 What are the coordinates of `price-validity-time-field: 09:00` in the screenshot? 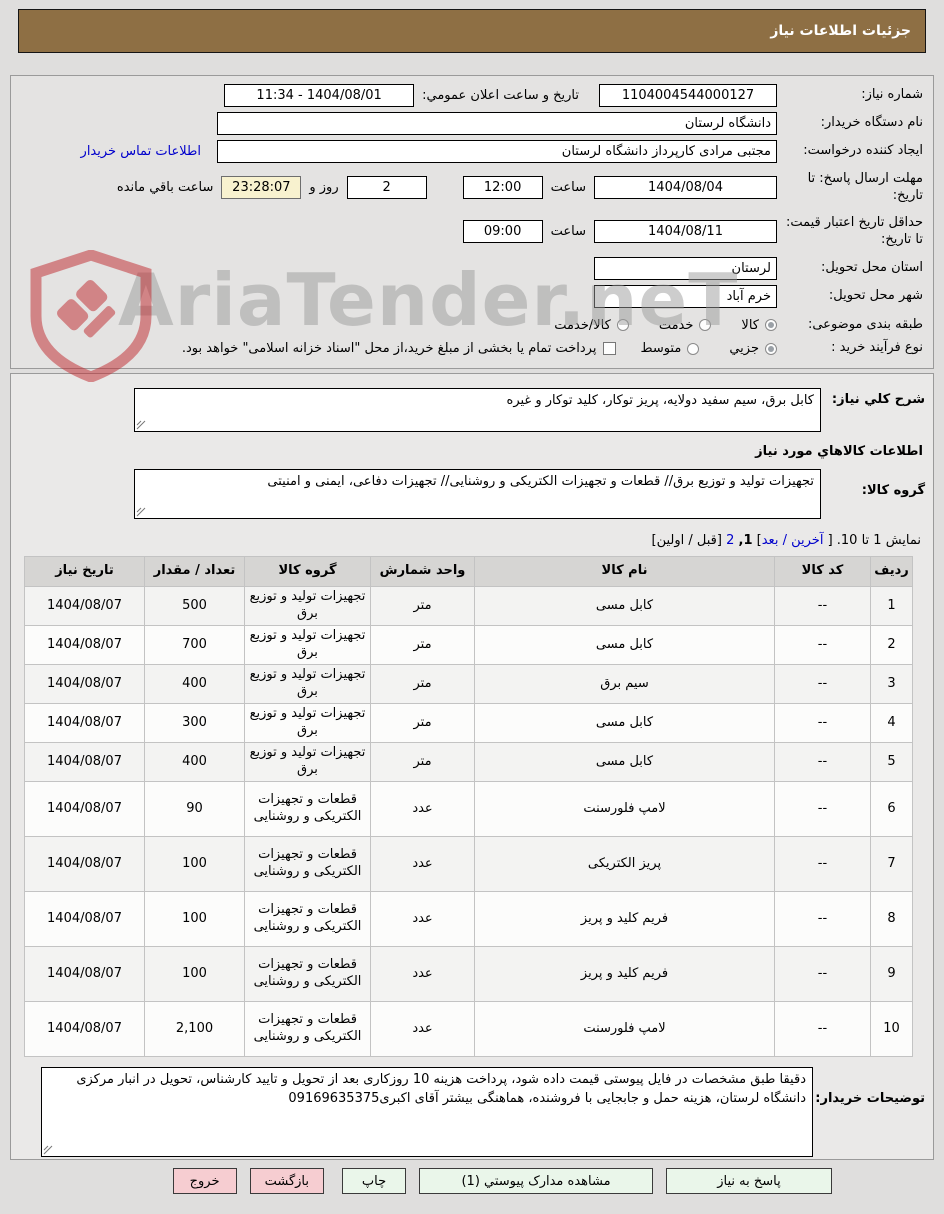 It's located at (502, 232).